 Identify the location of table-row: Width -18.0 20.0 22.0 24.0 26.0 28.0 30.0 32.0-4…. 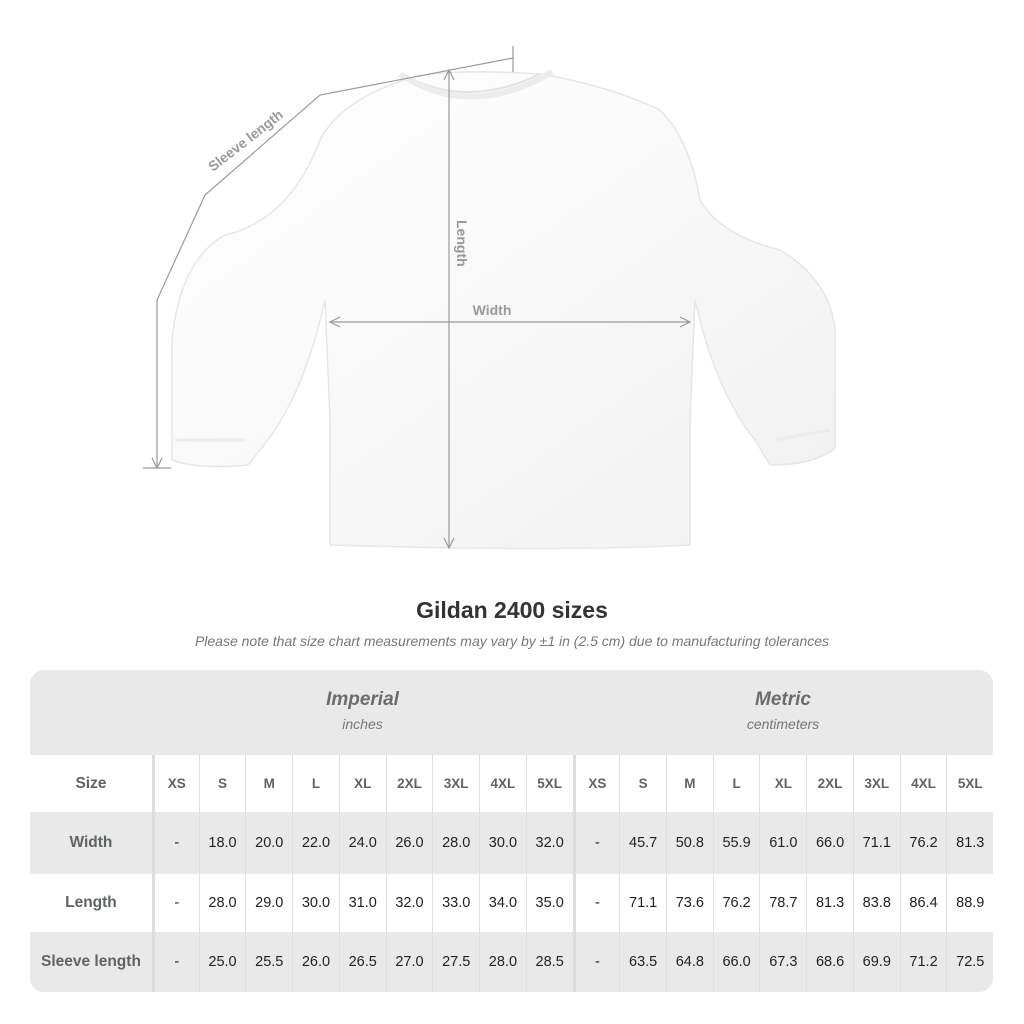
(511, 843).